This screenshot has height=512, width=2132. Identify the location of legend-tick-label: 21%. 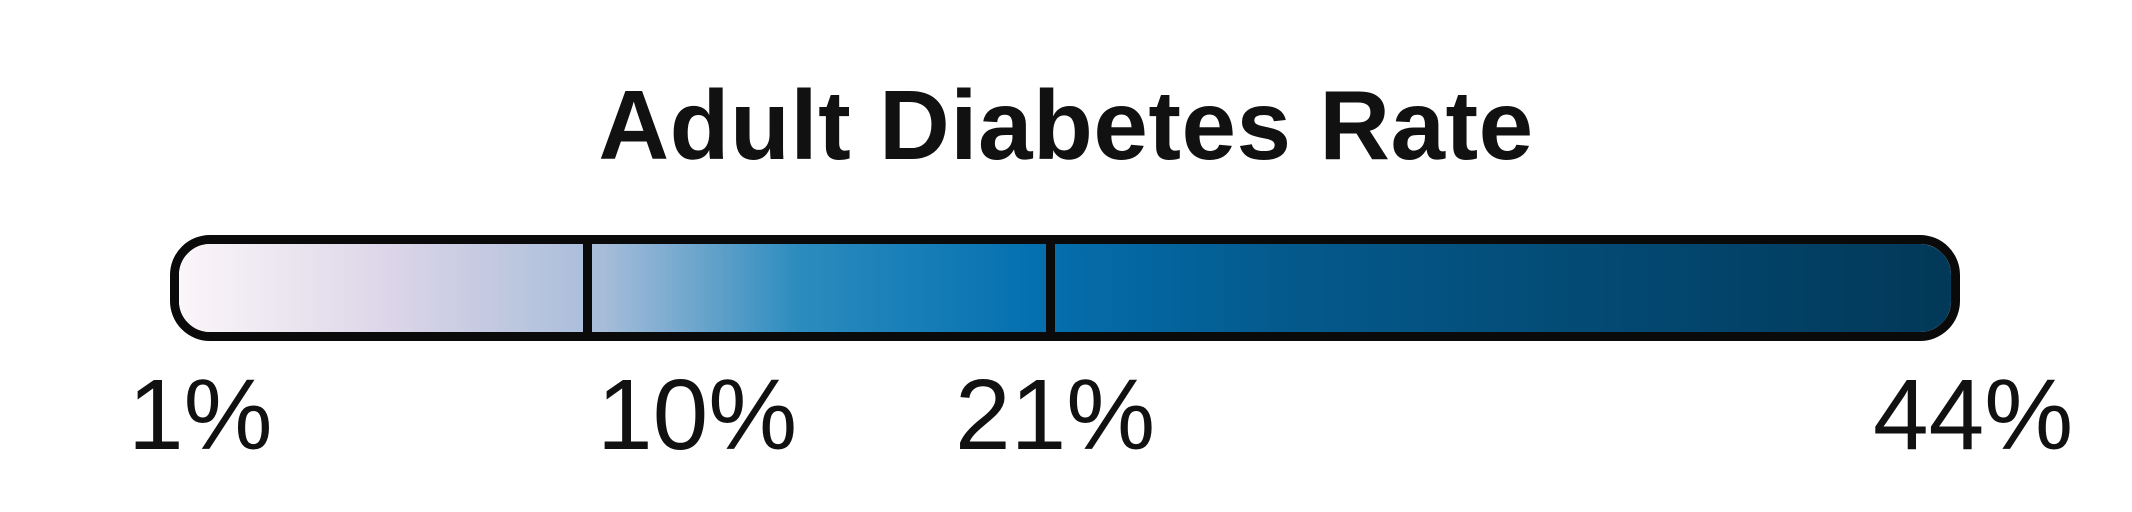
(1055, 415).